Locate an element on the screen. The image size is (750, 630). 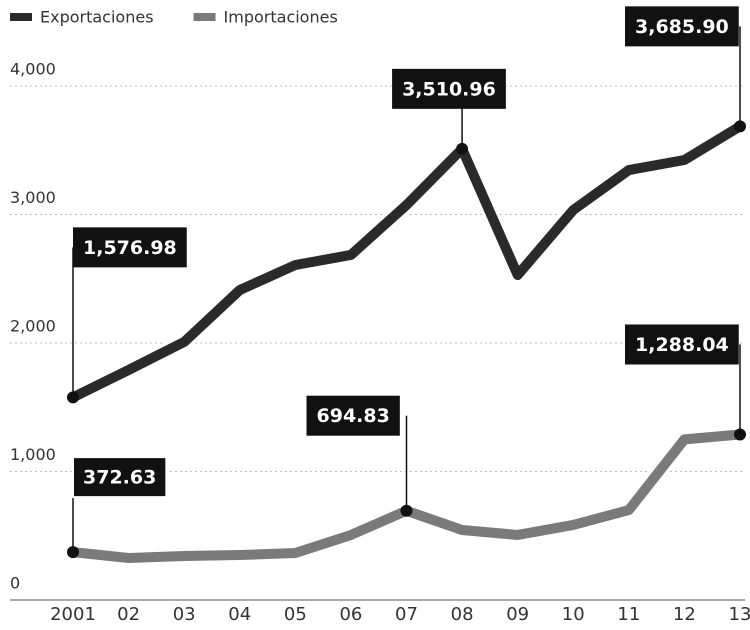
y-tick-label: 4,000 is located at coordinates (33, 69).